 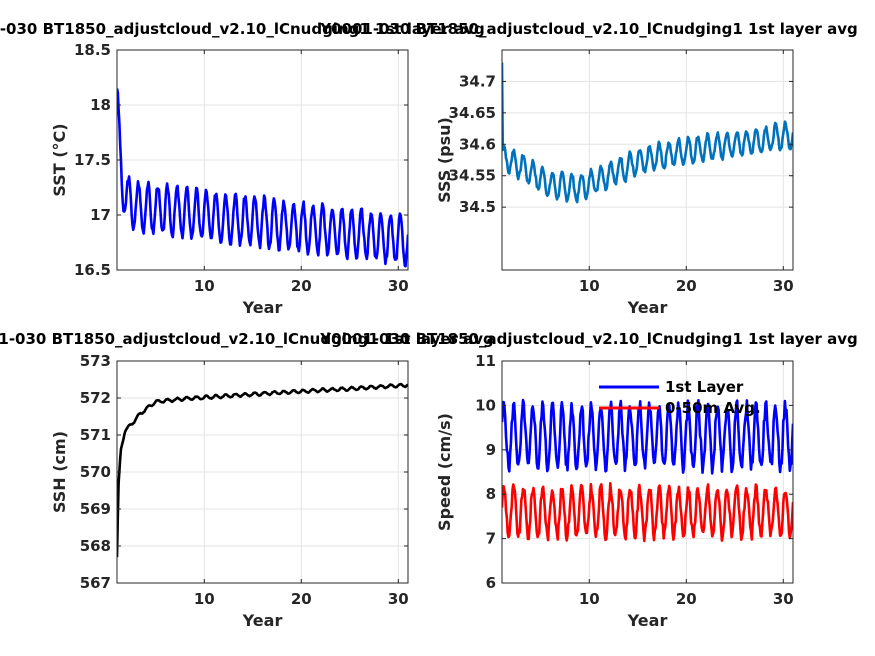 What do you see at coordinates (472, 176) in the screenshot?
I see `y-tick-label: 34.55` at bounding box center [472, 176].